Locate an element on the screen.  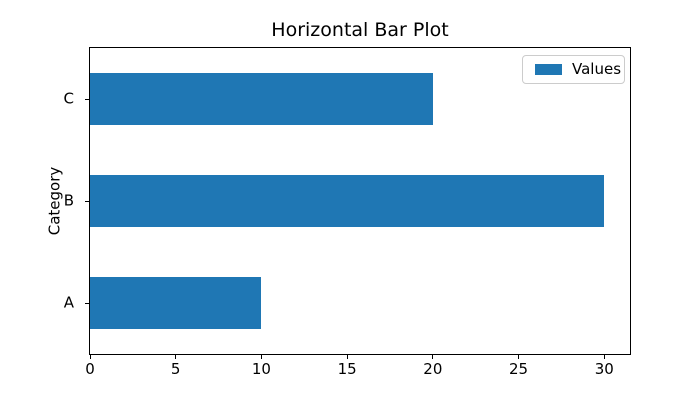
y-tick-label: B is located at coordinates (68, 200).